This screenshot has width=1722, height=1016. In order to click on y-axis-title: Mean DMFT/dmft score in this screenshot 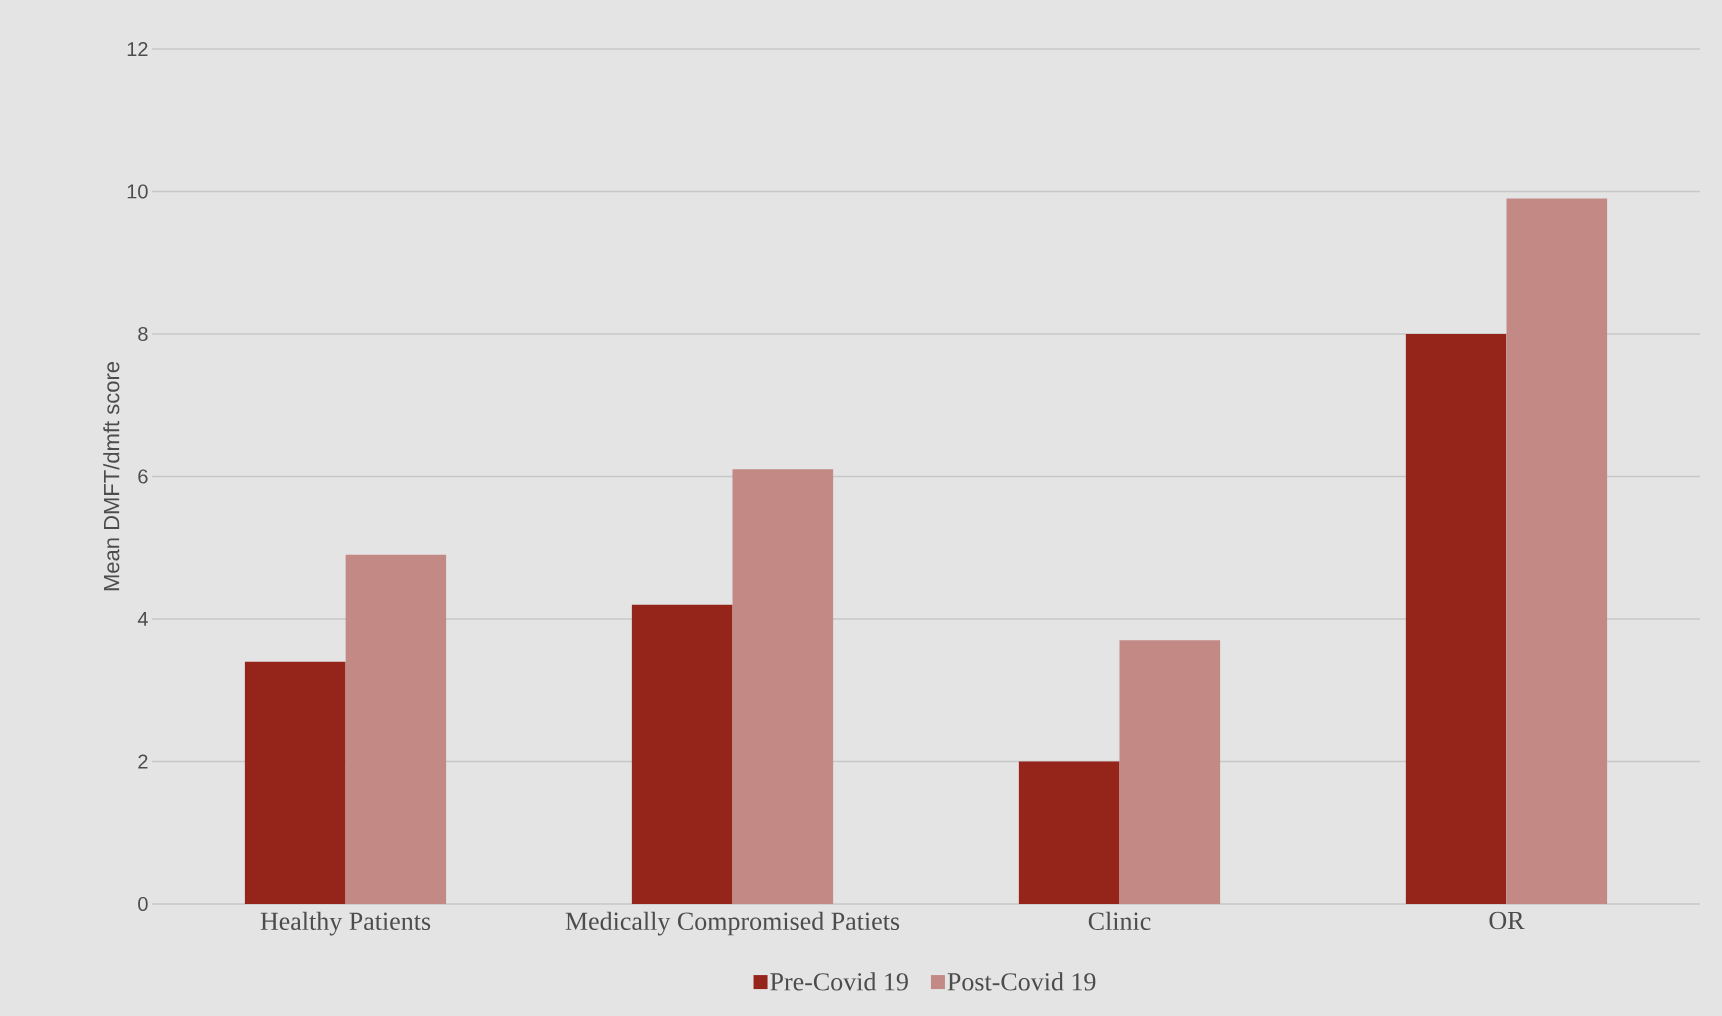, I will do `click(111, 476)`.